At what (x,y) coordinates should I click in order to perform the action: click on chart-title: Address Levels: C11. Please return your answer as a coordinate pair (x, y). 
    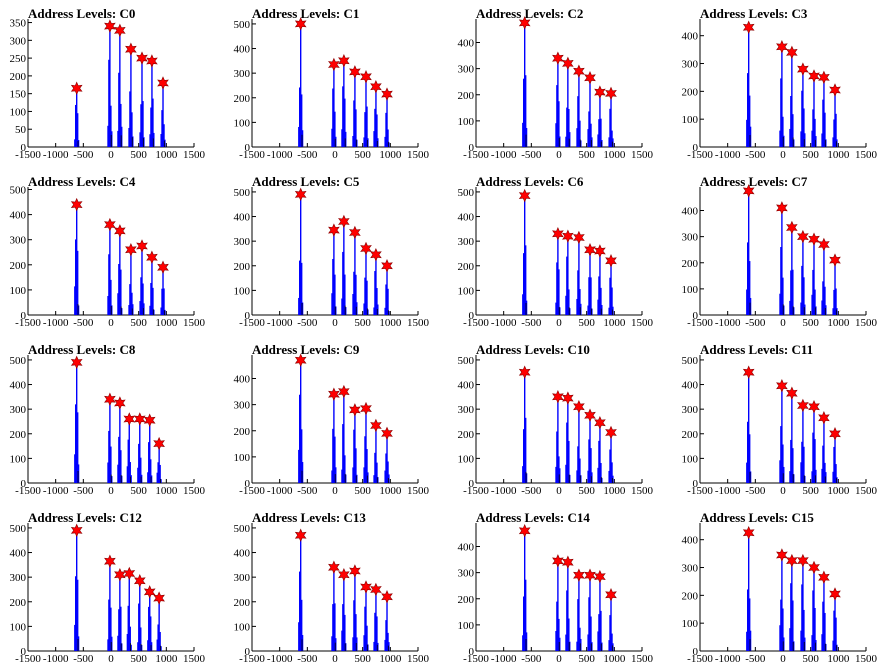
    Looking at the image, I should click on (756, 349).